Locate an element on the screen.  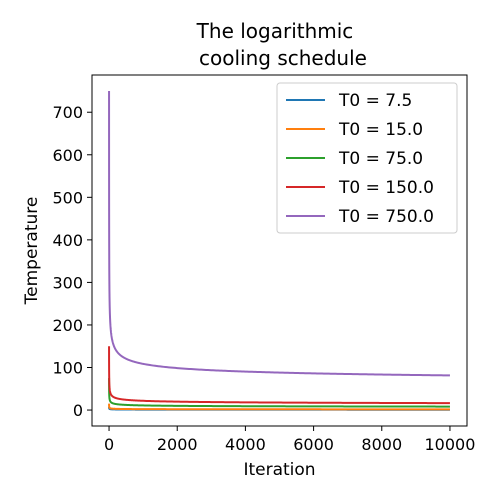
x-tick-label: 8000 is located at coordinates (381, 444).